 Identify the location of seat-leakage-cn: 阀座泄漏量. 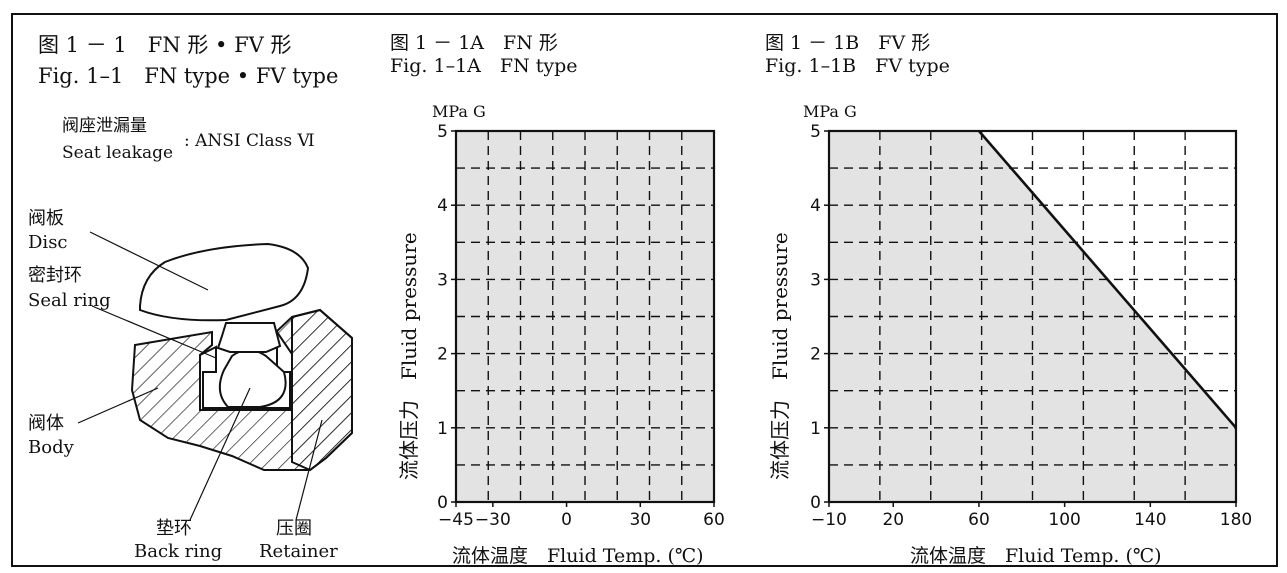
(104, 126).